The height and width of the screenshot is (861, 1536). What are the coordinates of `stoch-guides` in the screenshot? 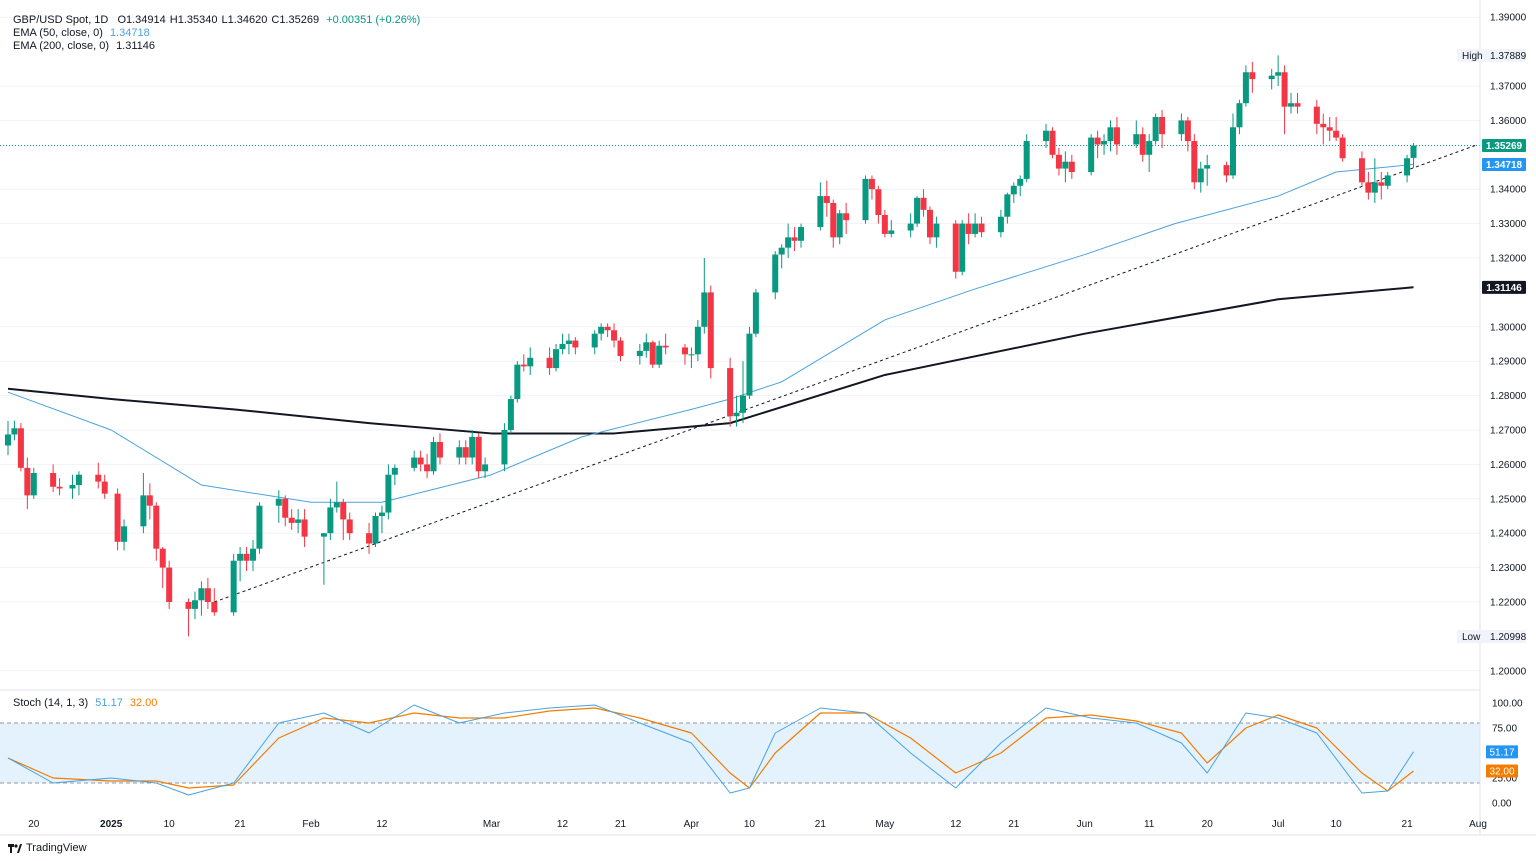 It's located at (740, 753).